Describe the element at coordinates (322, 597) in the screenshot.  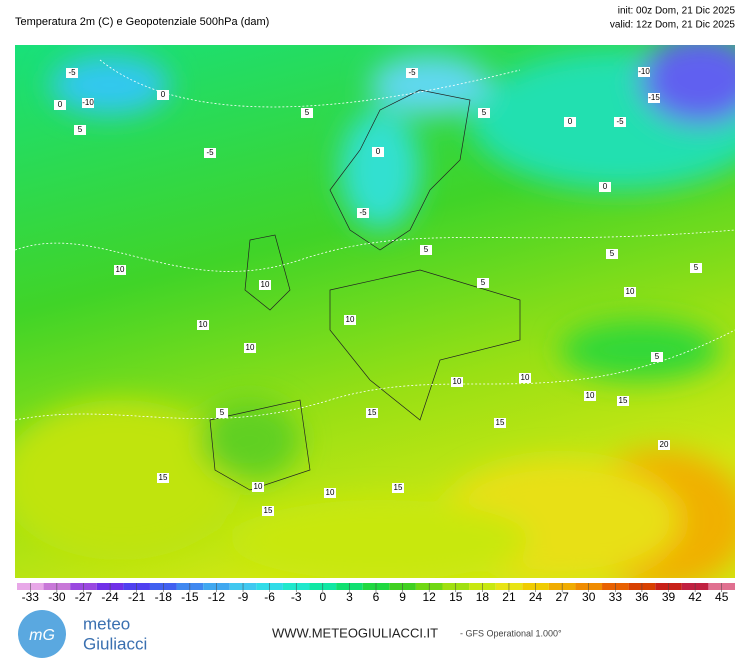
I see `colorbar-label: 0` at that location.